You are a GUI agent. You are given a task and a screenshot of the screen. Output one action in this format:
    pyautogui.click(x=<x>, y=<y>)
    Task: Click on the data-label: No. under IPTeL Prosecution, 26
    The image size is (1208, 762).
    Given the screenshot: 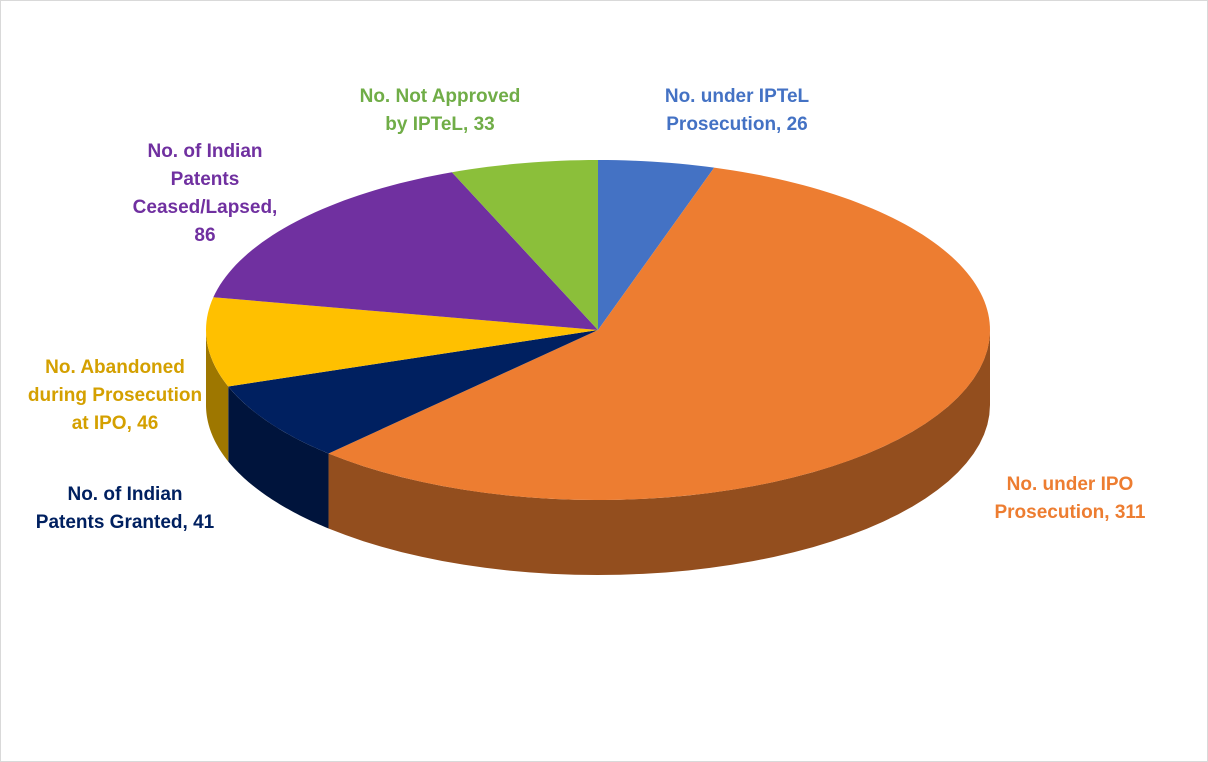 What is the action you would take?
    pyautogui.click(x=737, y=110)
    